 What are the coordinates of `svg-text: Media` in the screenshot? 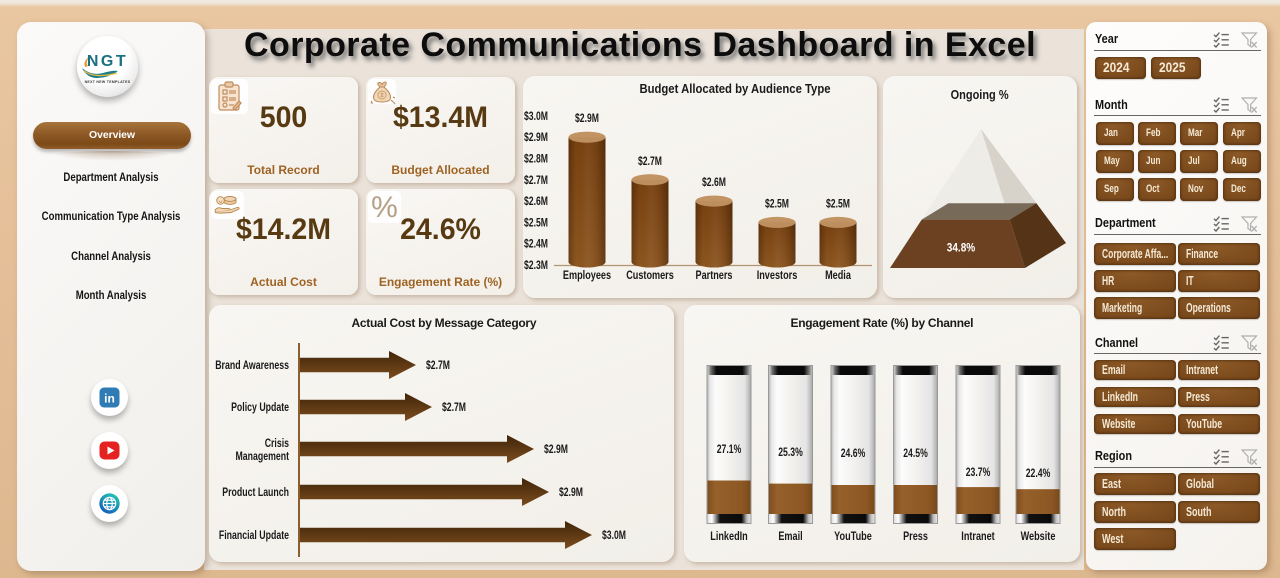 It's located at (838, 275).